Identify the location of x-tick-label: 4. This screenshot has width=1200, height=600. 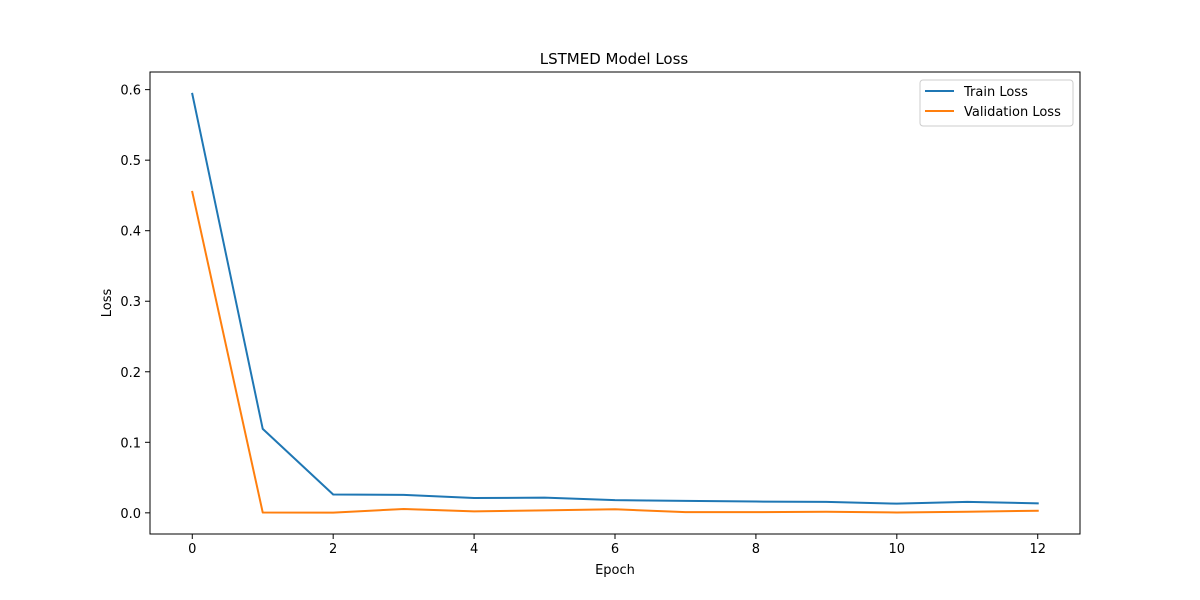
(474, 549).